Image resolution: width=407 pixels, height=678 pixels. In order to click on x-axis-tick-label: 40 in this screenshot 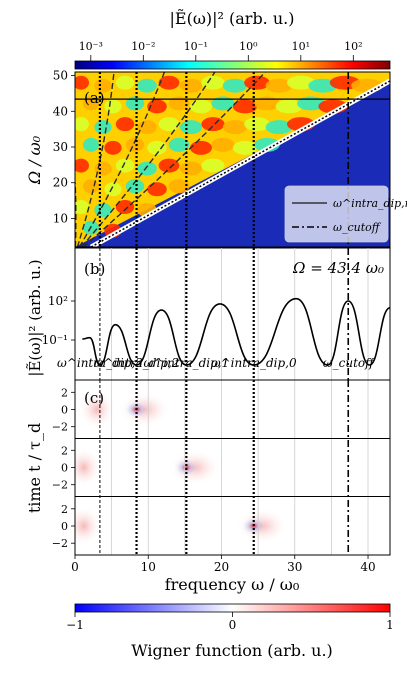, I will do `click(367, 567)`.